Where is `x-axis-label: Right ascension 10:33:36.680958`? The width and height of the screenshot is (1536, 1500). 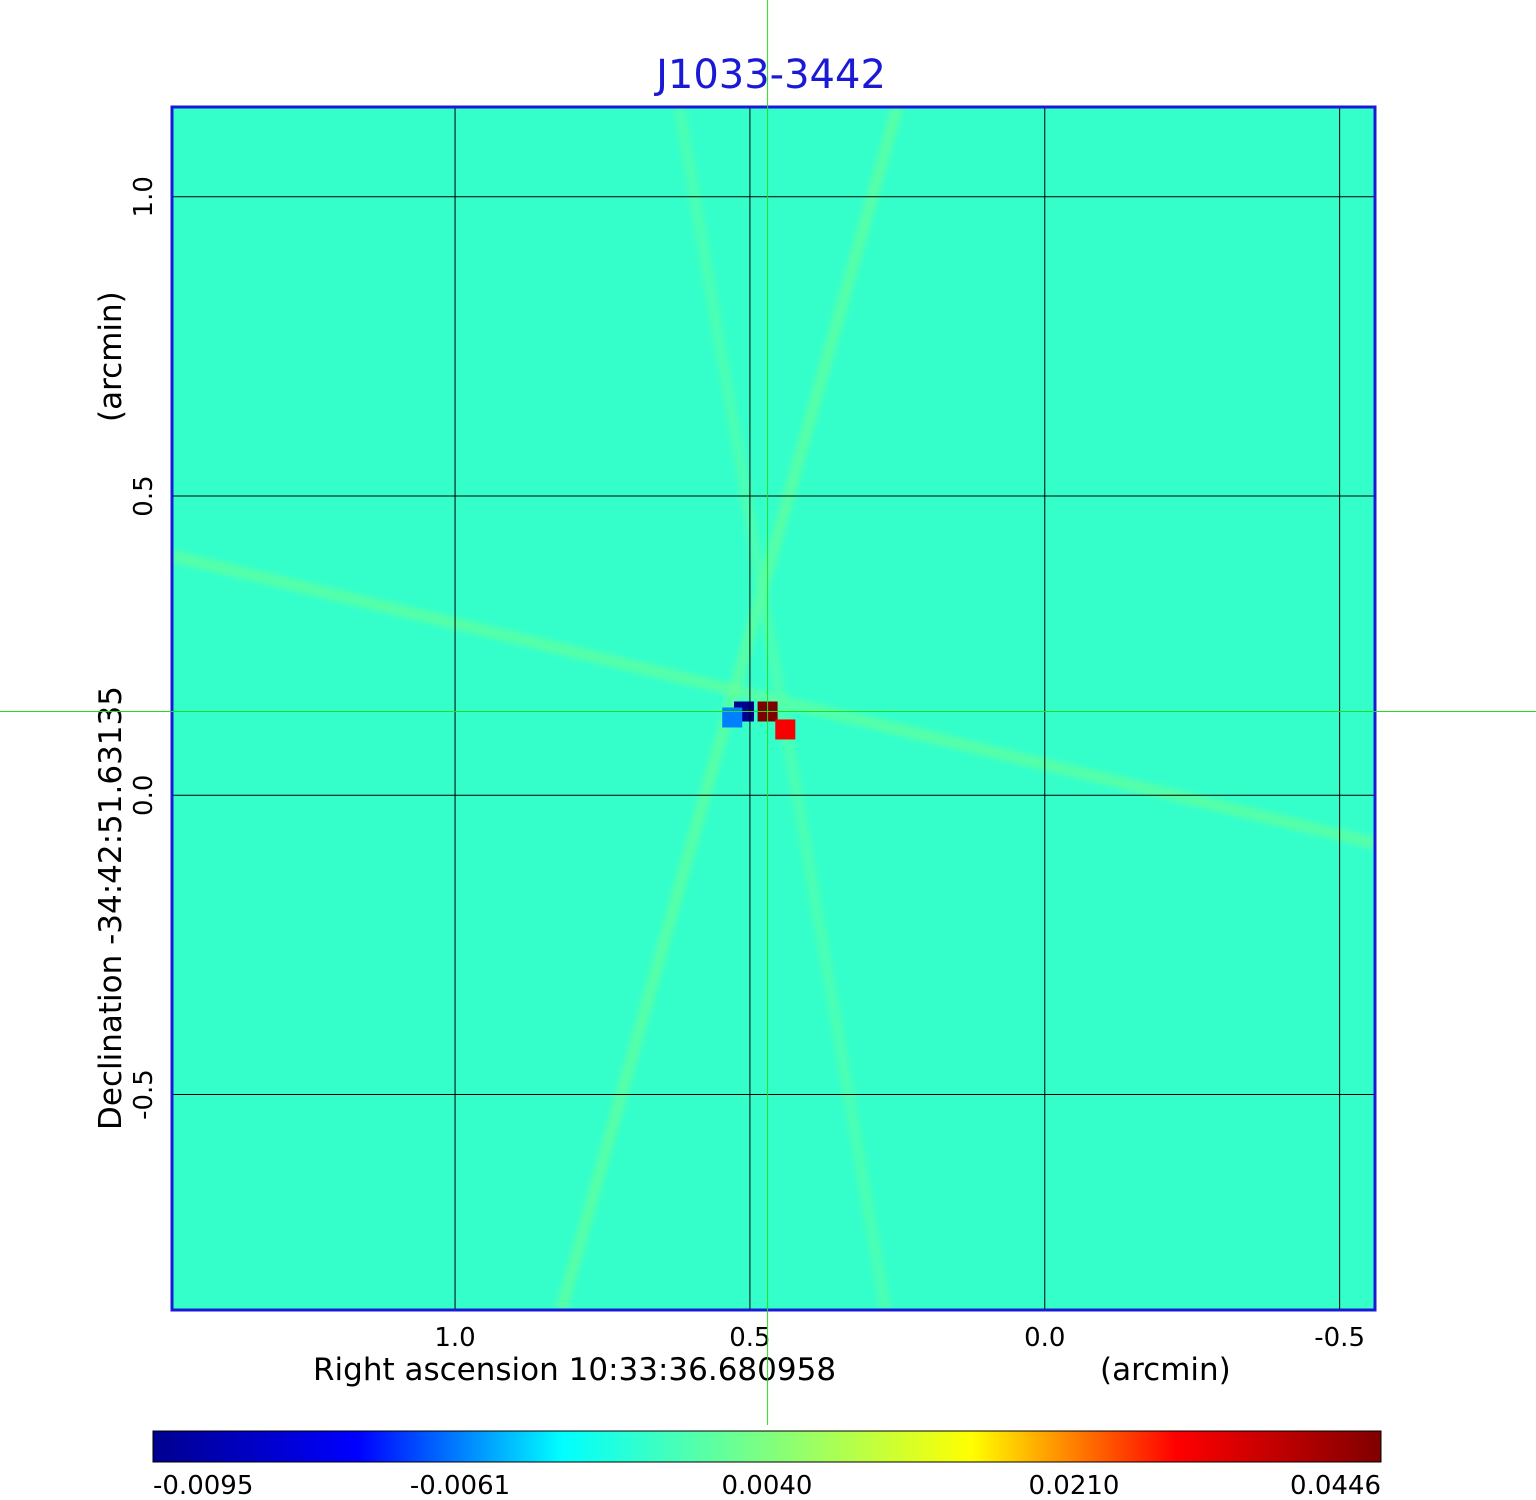
x-axis-label: Right ascension 10:33:36.680958 is located at coordinates (574, 1370).